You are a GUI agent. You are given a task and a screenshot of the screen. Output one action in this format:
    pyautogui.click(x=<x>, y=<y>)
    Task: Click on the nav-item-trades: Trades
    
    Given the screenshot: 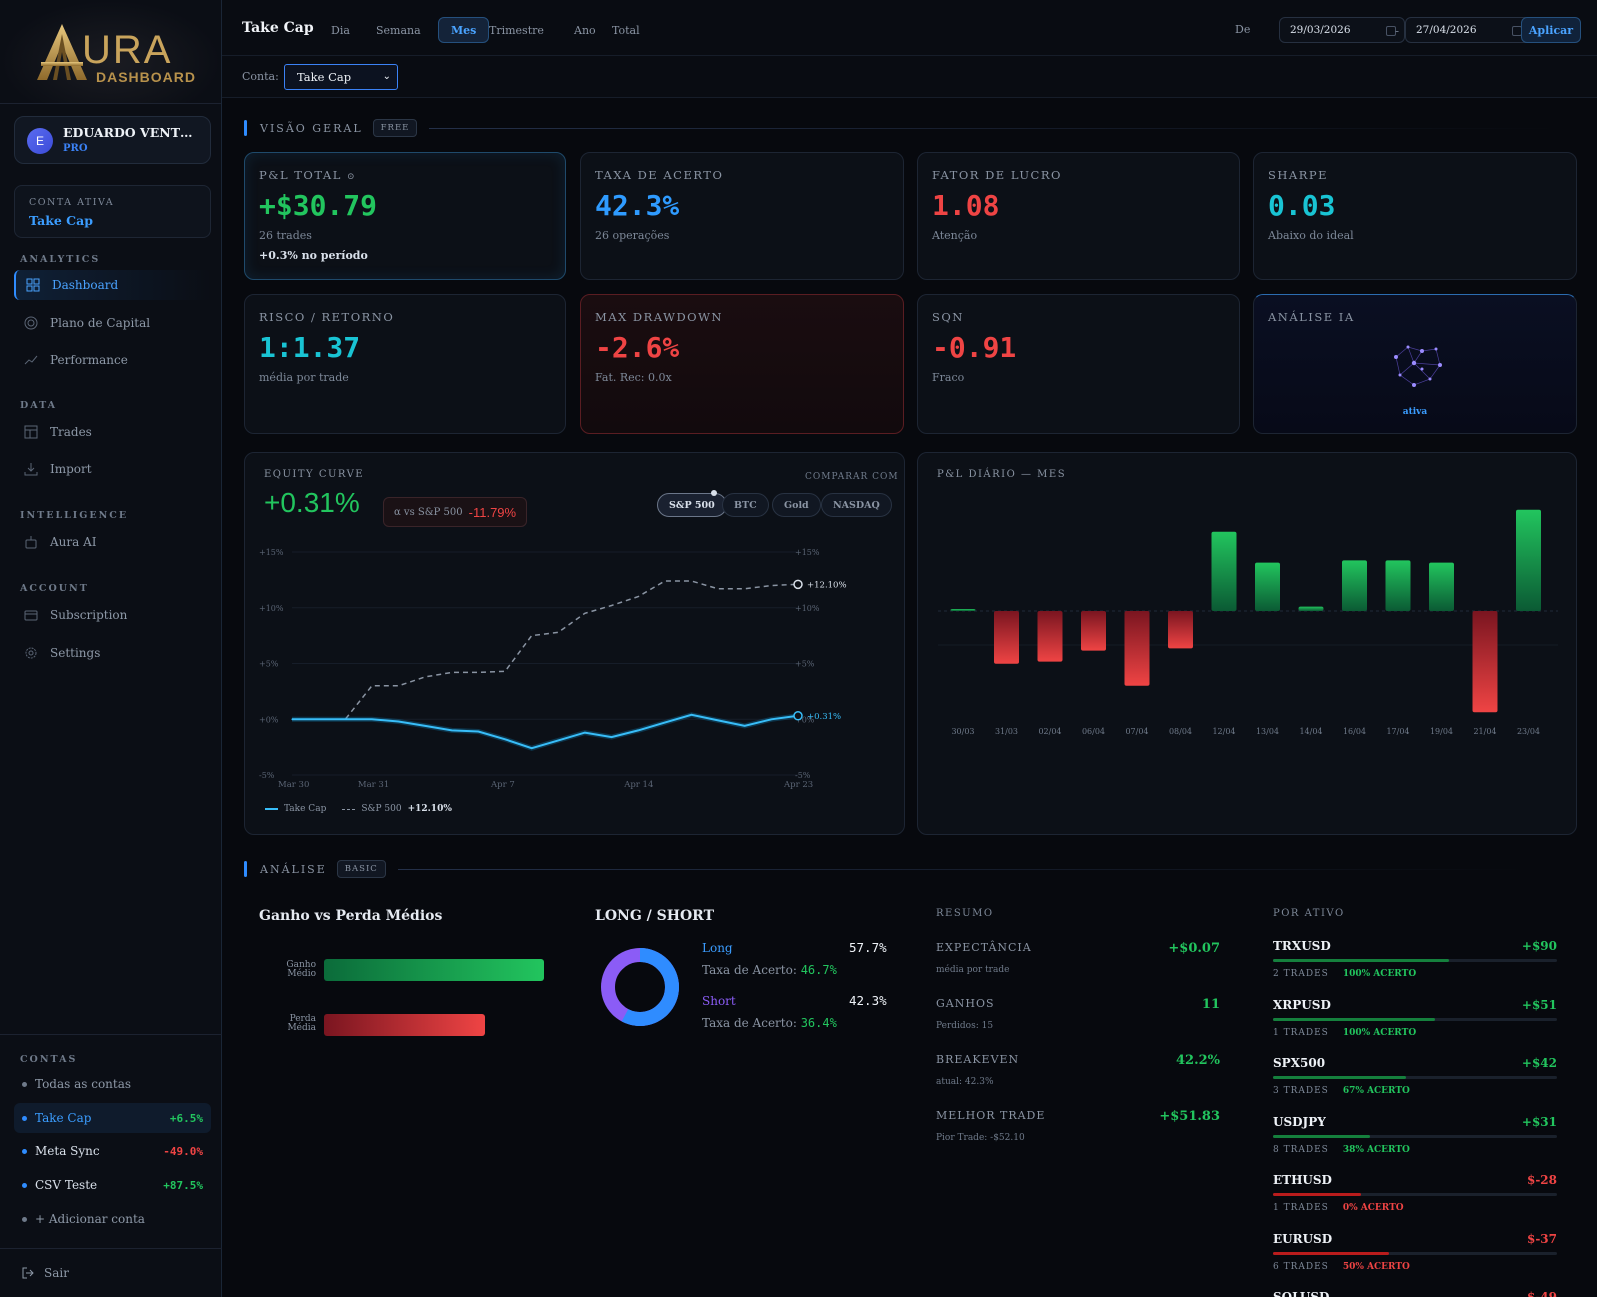 What is the action you would take?
    pyautogui.click(x=112, y=432)
    